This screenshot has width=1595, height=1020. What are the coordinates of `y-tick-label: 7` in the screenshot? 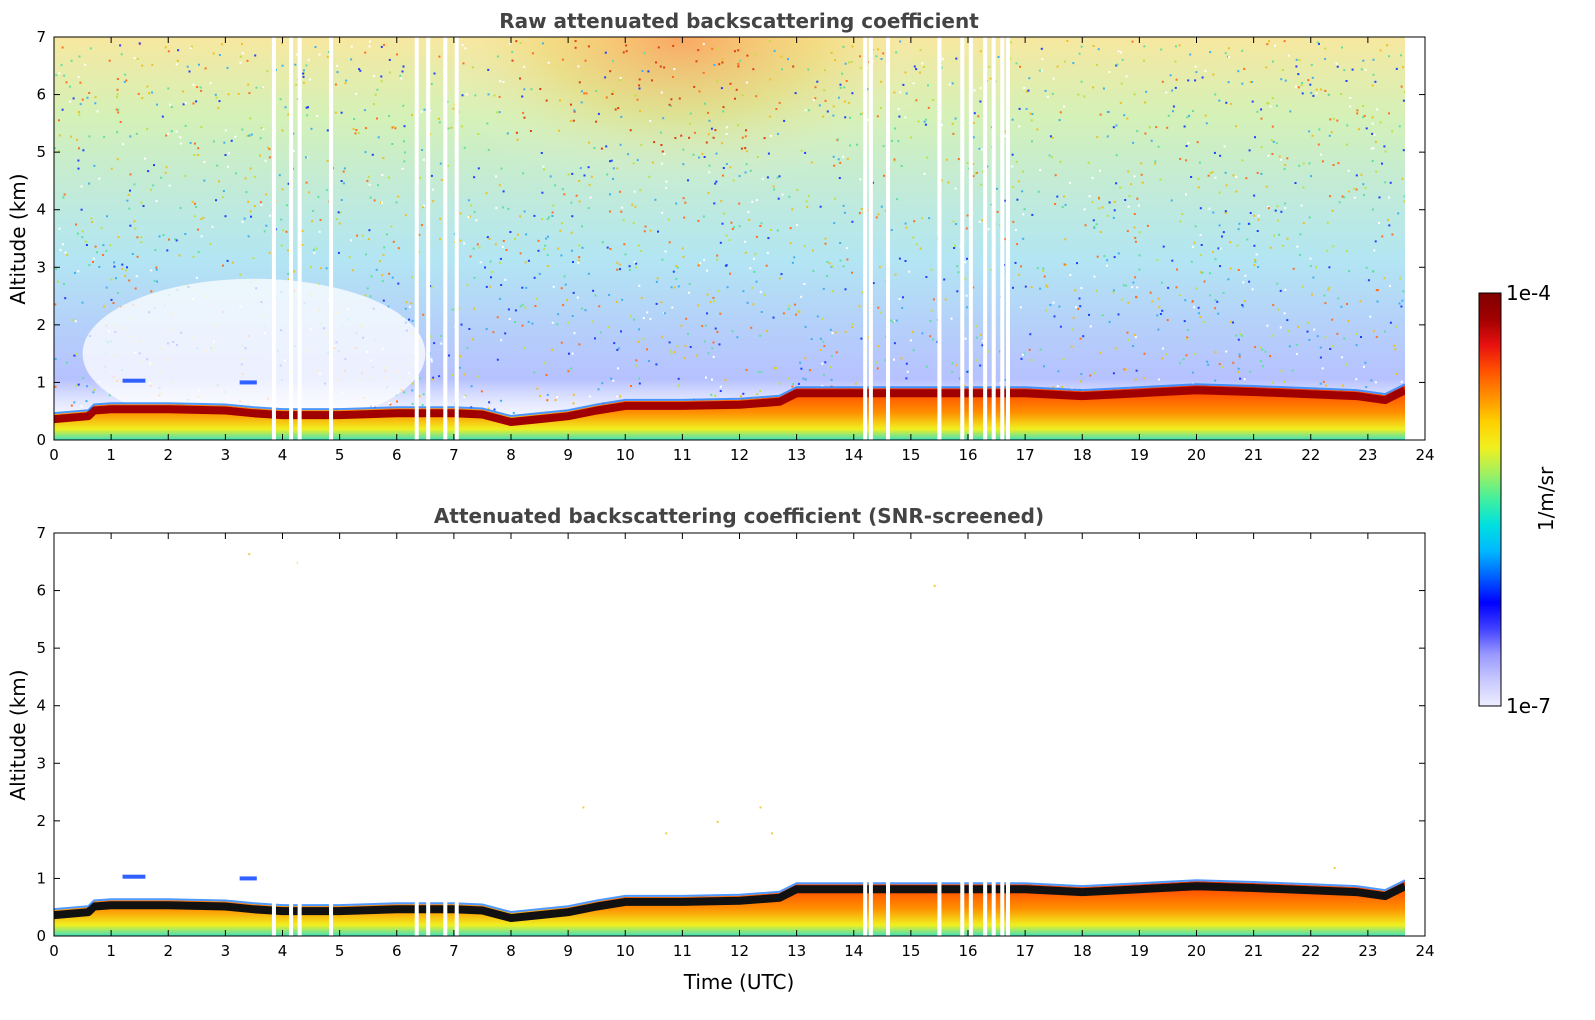 It's located at (41, 533).